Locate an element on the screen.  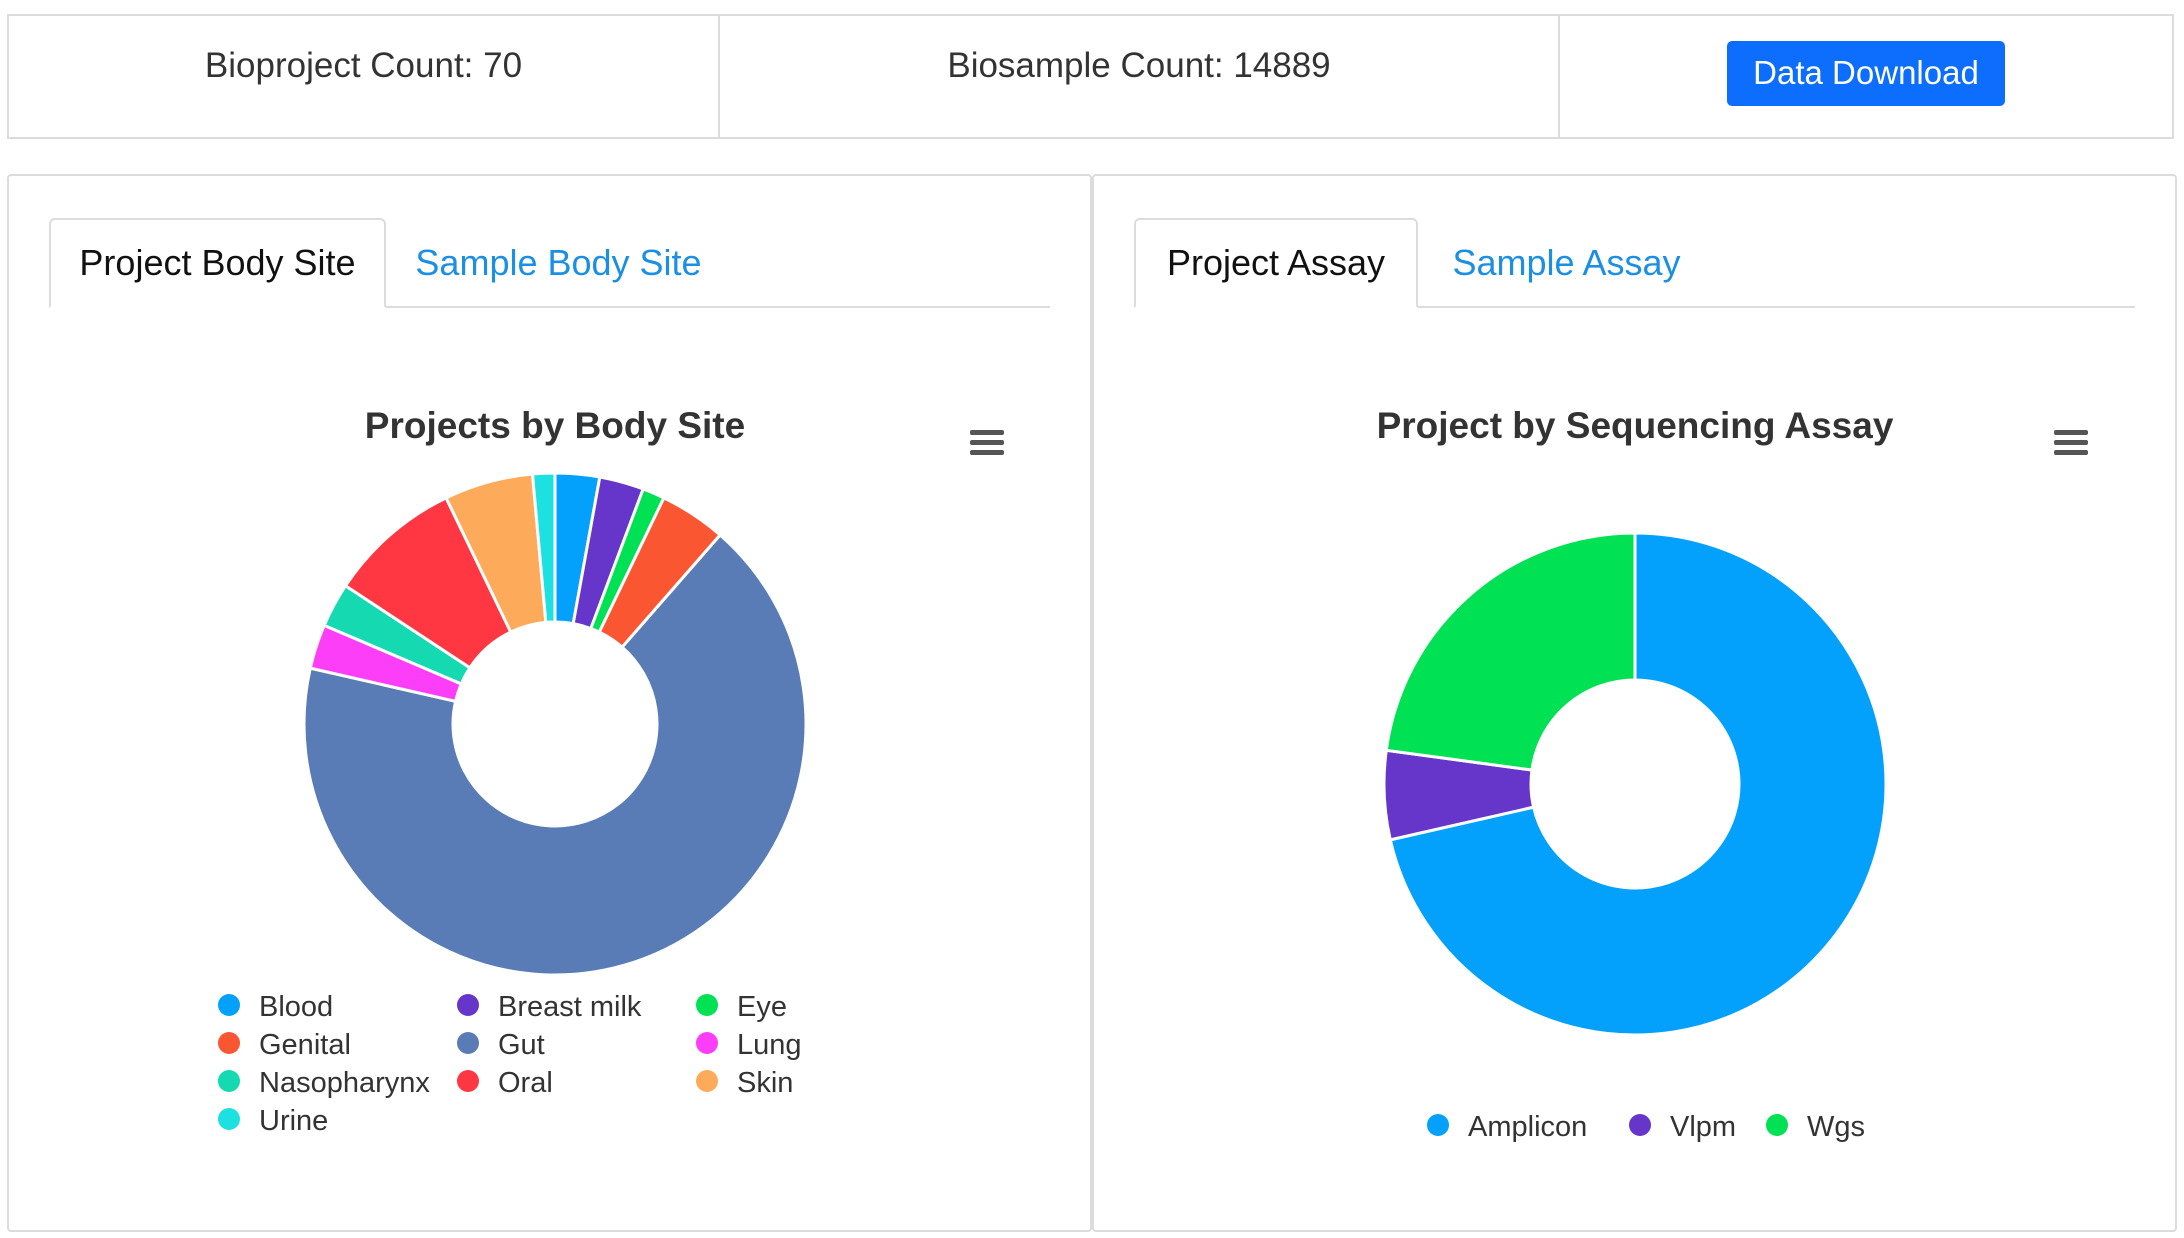
legend-label: Breast milk is located at coordinates (570, 1007).